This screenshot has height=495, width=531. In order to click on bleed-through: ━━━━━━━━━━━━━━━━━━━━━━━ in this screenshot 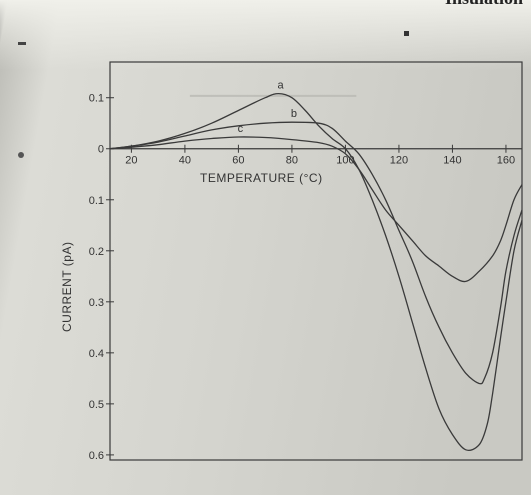, I will do `click(273, 96)`.